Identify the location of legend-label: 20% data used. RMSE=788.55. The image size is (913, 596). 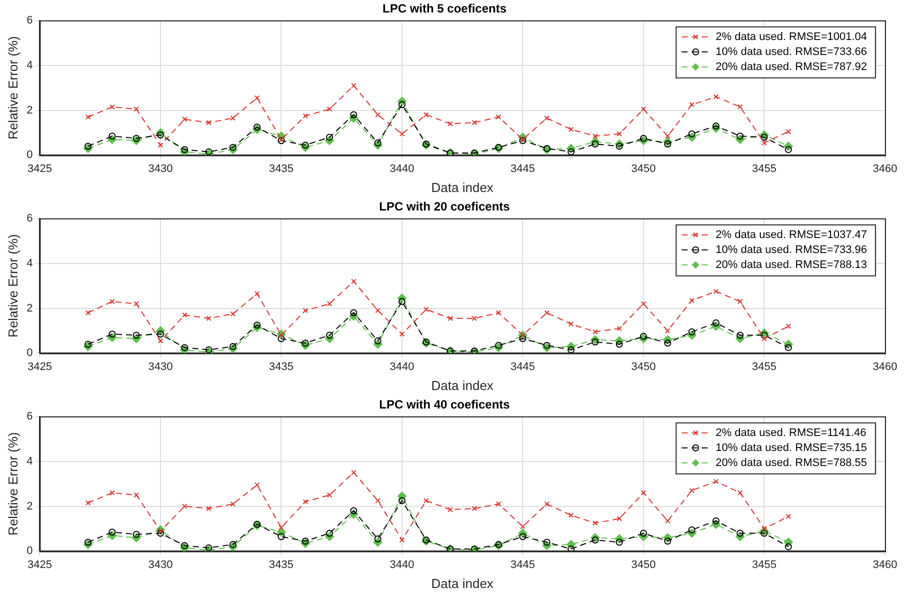
(792, 462).